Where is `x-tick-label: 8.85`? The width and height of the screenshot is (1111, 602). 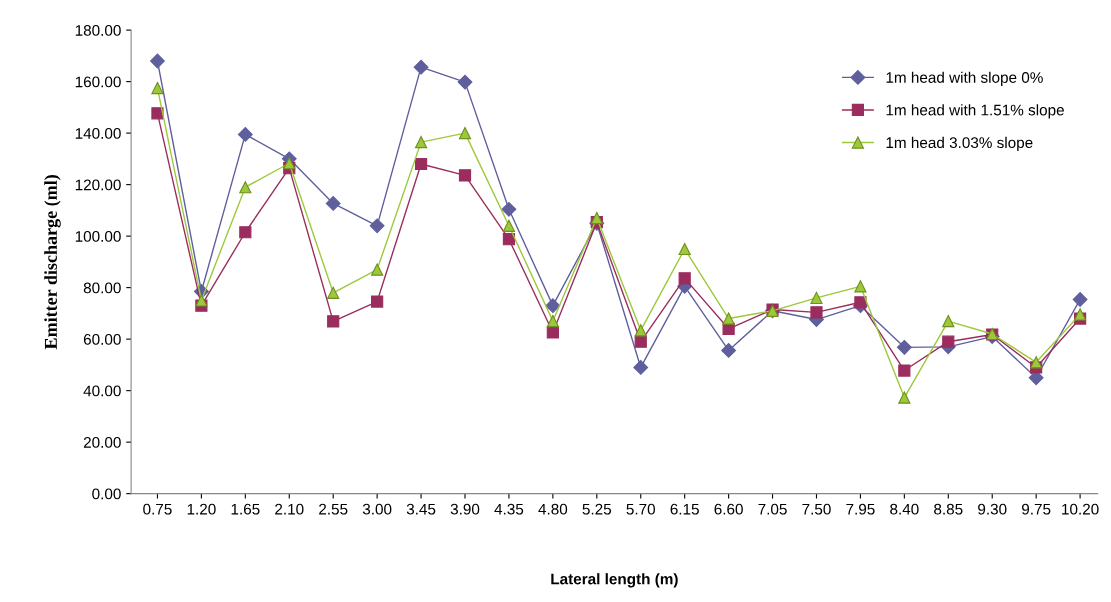 x-tick-label: 8.85 is located at coordinates (948, 509).